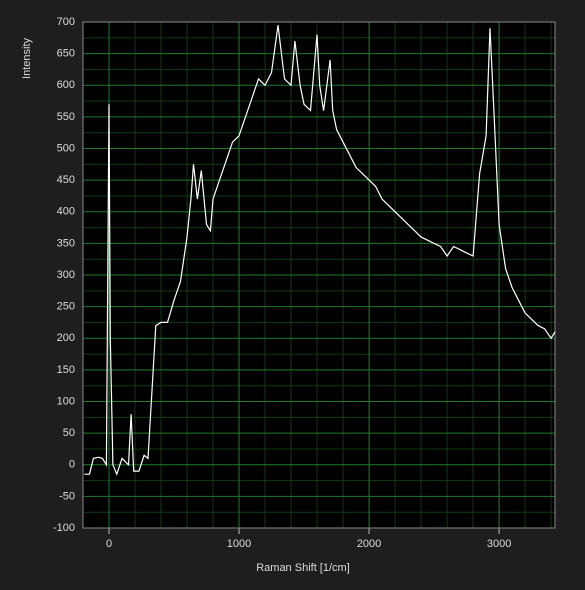 Image resolution: width=585 pixels, height=590 pixels. What do you see at coordinates (369, 544) in the screenshot?
I see `x-tick-label: 2000` at bounding box center [369, 544].